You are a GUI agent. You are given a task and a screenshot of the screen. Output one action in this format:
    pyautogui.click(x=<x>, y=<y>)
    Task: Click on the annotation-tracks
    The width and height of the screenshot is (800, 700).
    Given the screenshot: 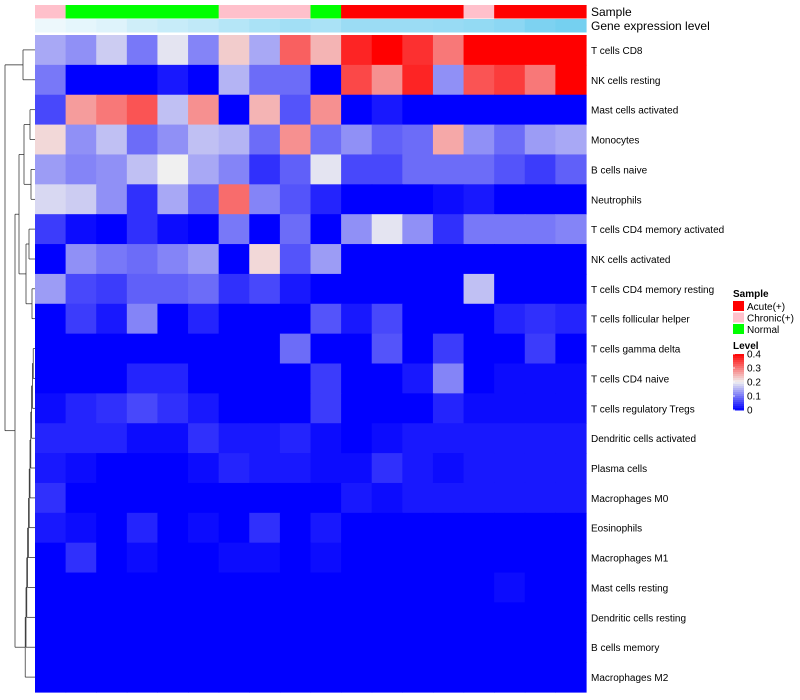 What is the action you would take?
    pyautogui.click(x=311, y=19)
    